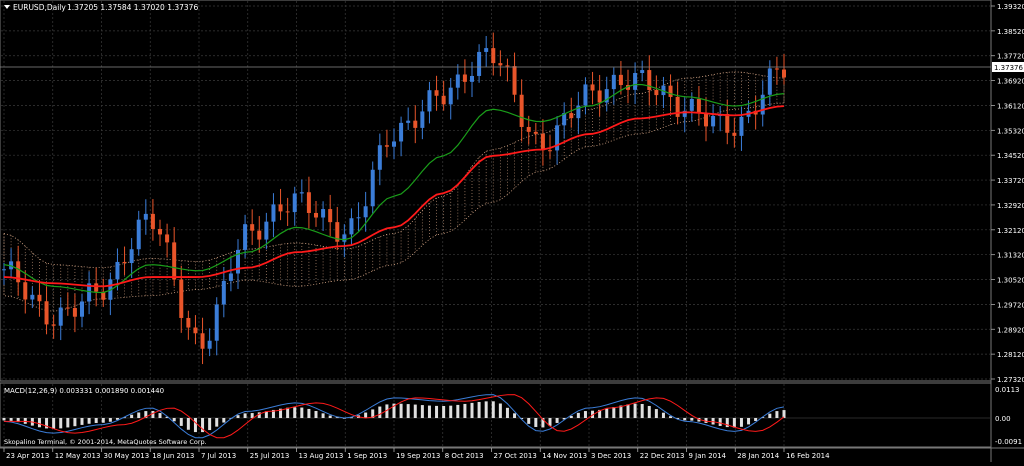 Image resolution: width=1024 pixels, height=466 pixels. Describe the element at coordinates (132, 7) in the screenshot. I see `ohlc-label: 1.37205 1.37584 1.37020 1.37376` at that location.